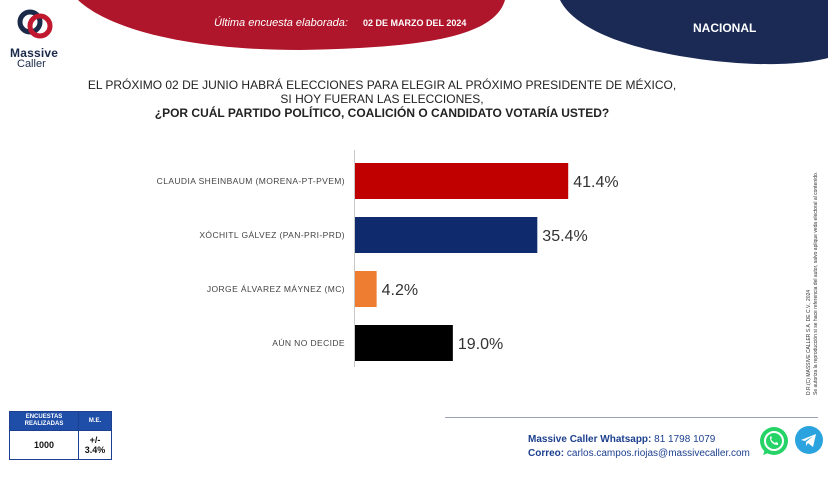 The height and width of the screenshot is (480, 828). Describe the element at coordinates (44, 445) in the screenshot. I see `surveys-value: 1000` at that location.